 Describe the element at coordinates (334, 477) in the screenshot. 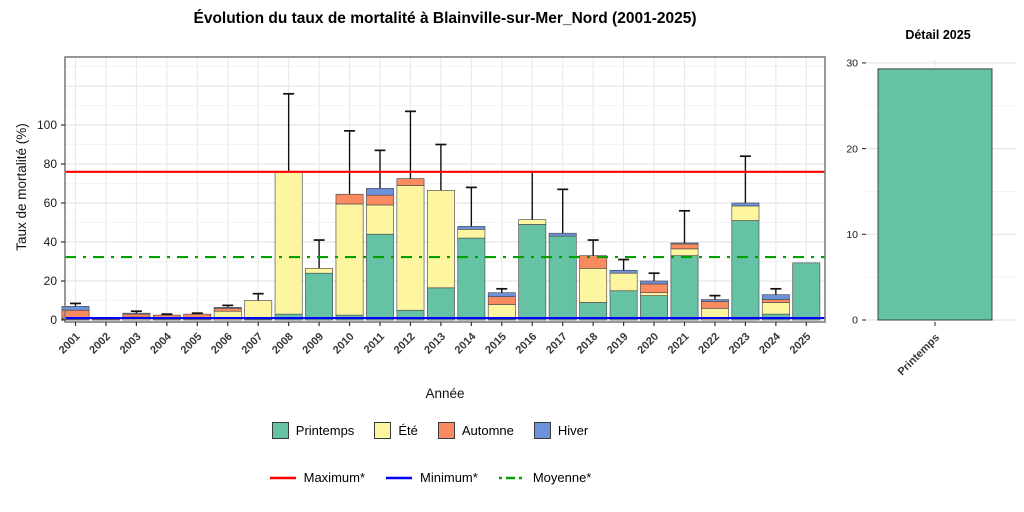

I see `legend-label: Maximum*` at that location.